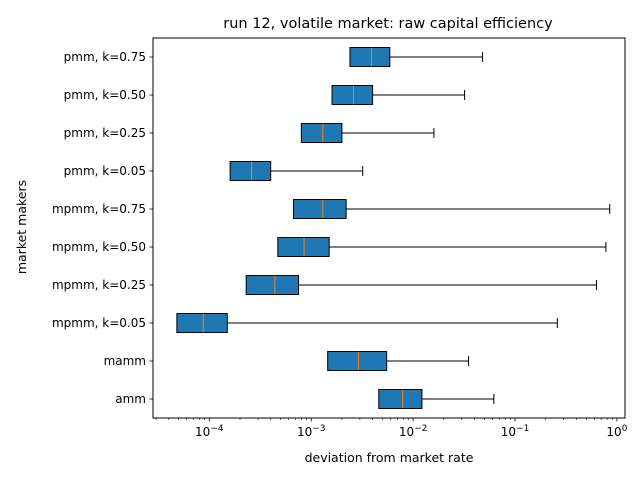 This screenshot has height=480, width=640. Describe the element at coordinates (105, 171) in the screenshot. I see `y-tick-label: pmm, k=0.05` at that location.